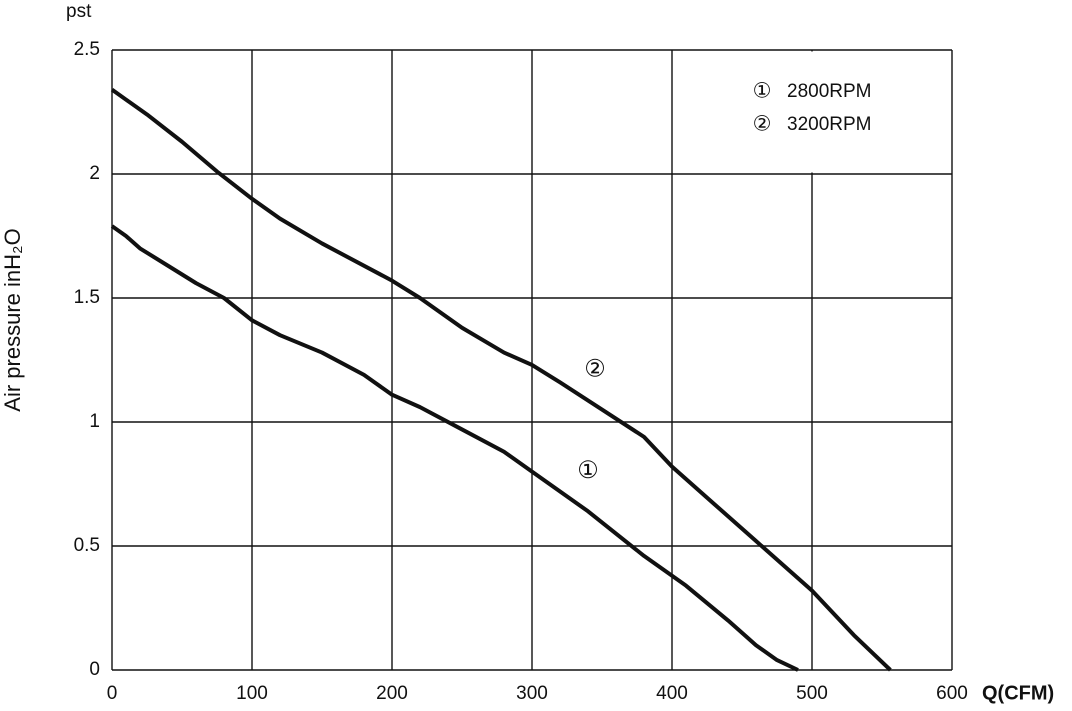 Image resolution: width=1072 pixels, height=711 pixels. What do you see at coordinates (1018, 693) in the screenshot?
I see `x-axis-label: Q(CFM)` at bounding box center [1018, 693].